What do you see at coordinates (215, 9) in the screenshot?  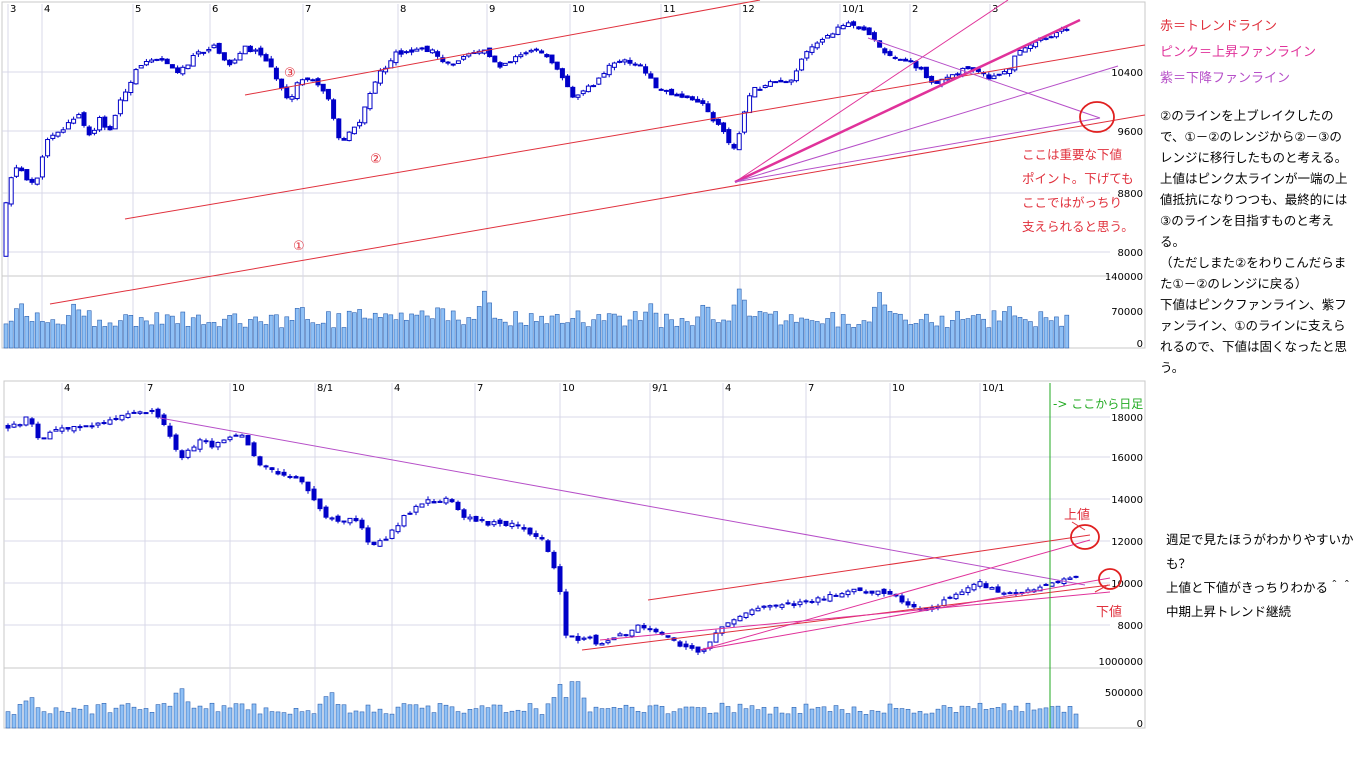 I see `x-tick-label: 6` at bounding box center [215, 9].